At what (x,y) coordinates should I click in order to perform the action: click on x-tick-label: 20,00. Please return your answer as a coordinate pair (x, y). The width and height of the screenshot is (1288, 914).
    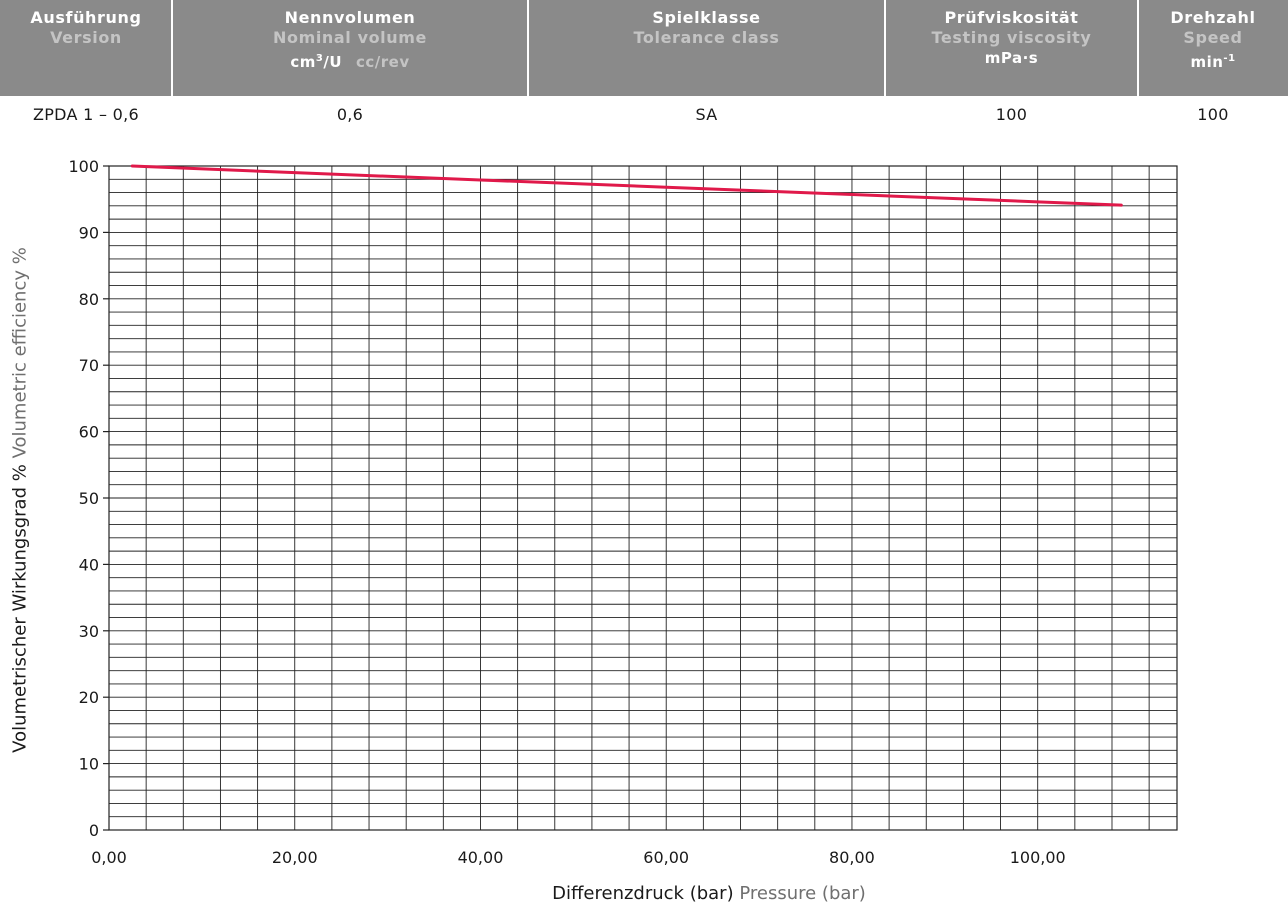
    Looking at the image, I should click on (295, 857).